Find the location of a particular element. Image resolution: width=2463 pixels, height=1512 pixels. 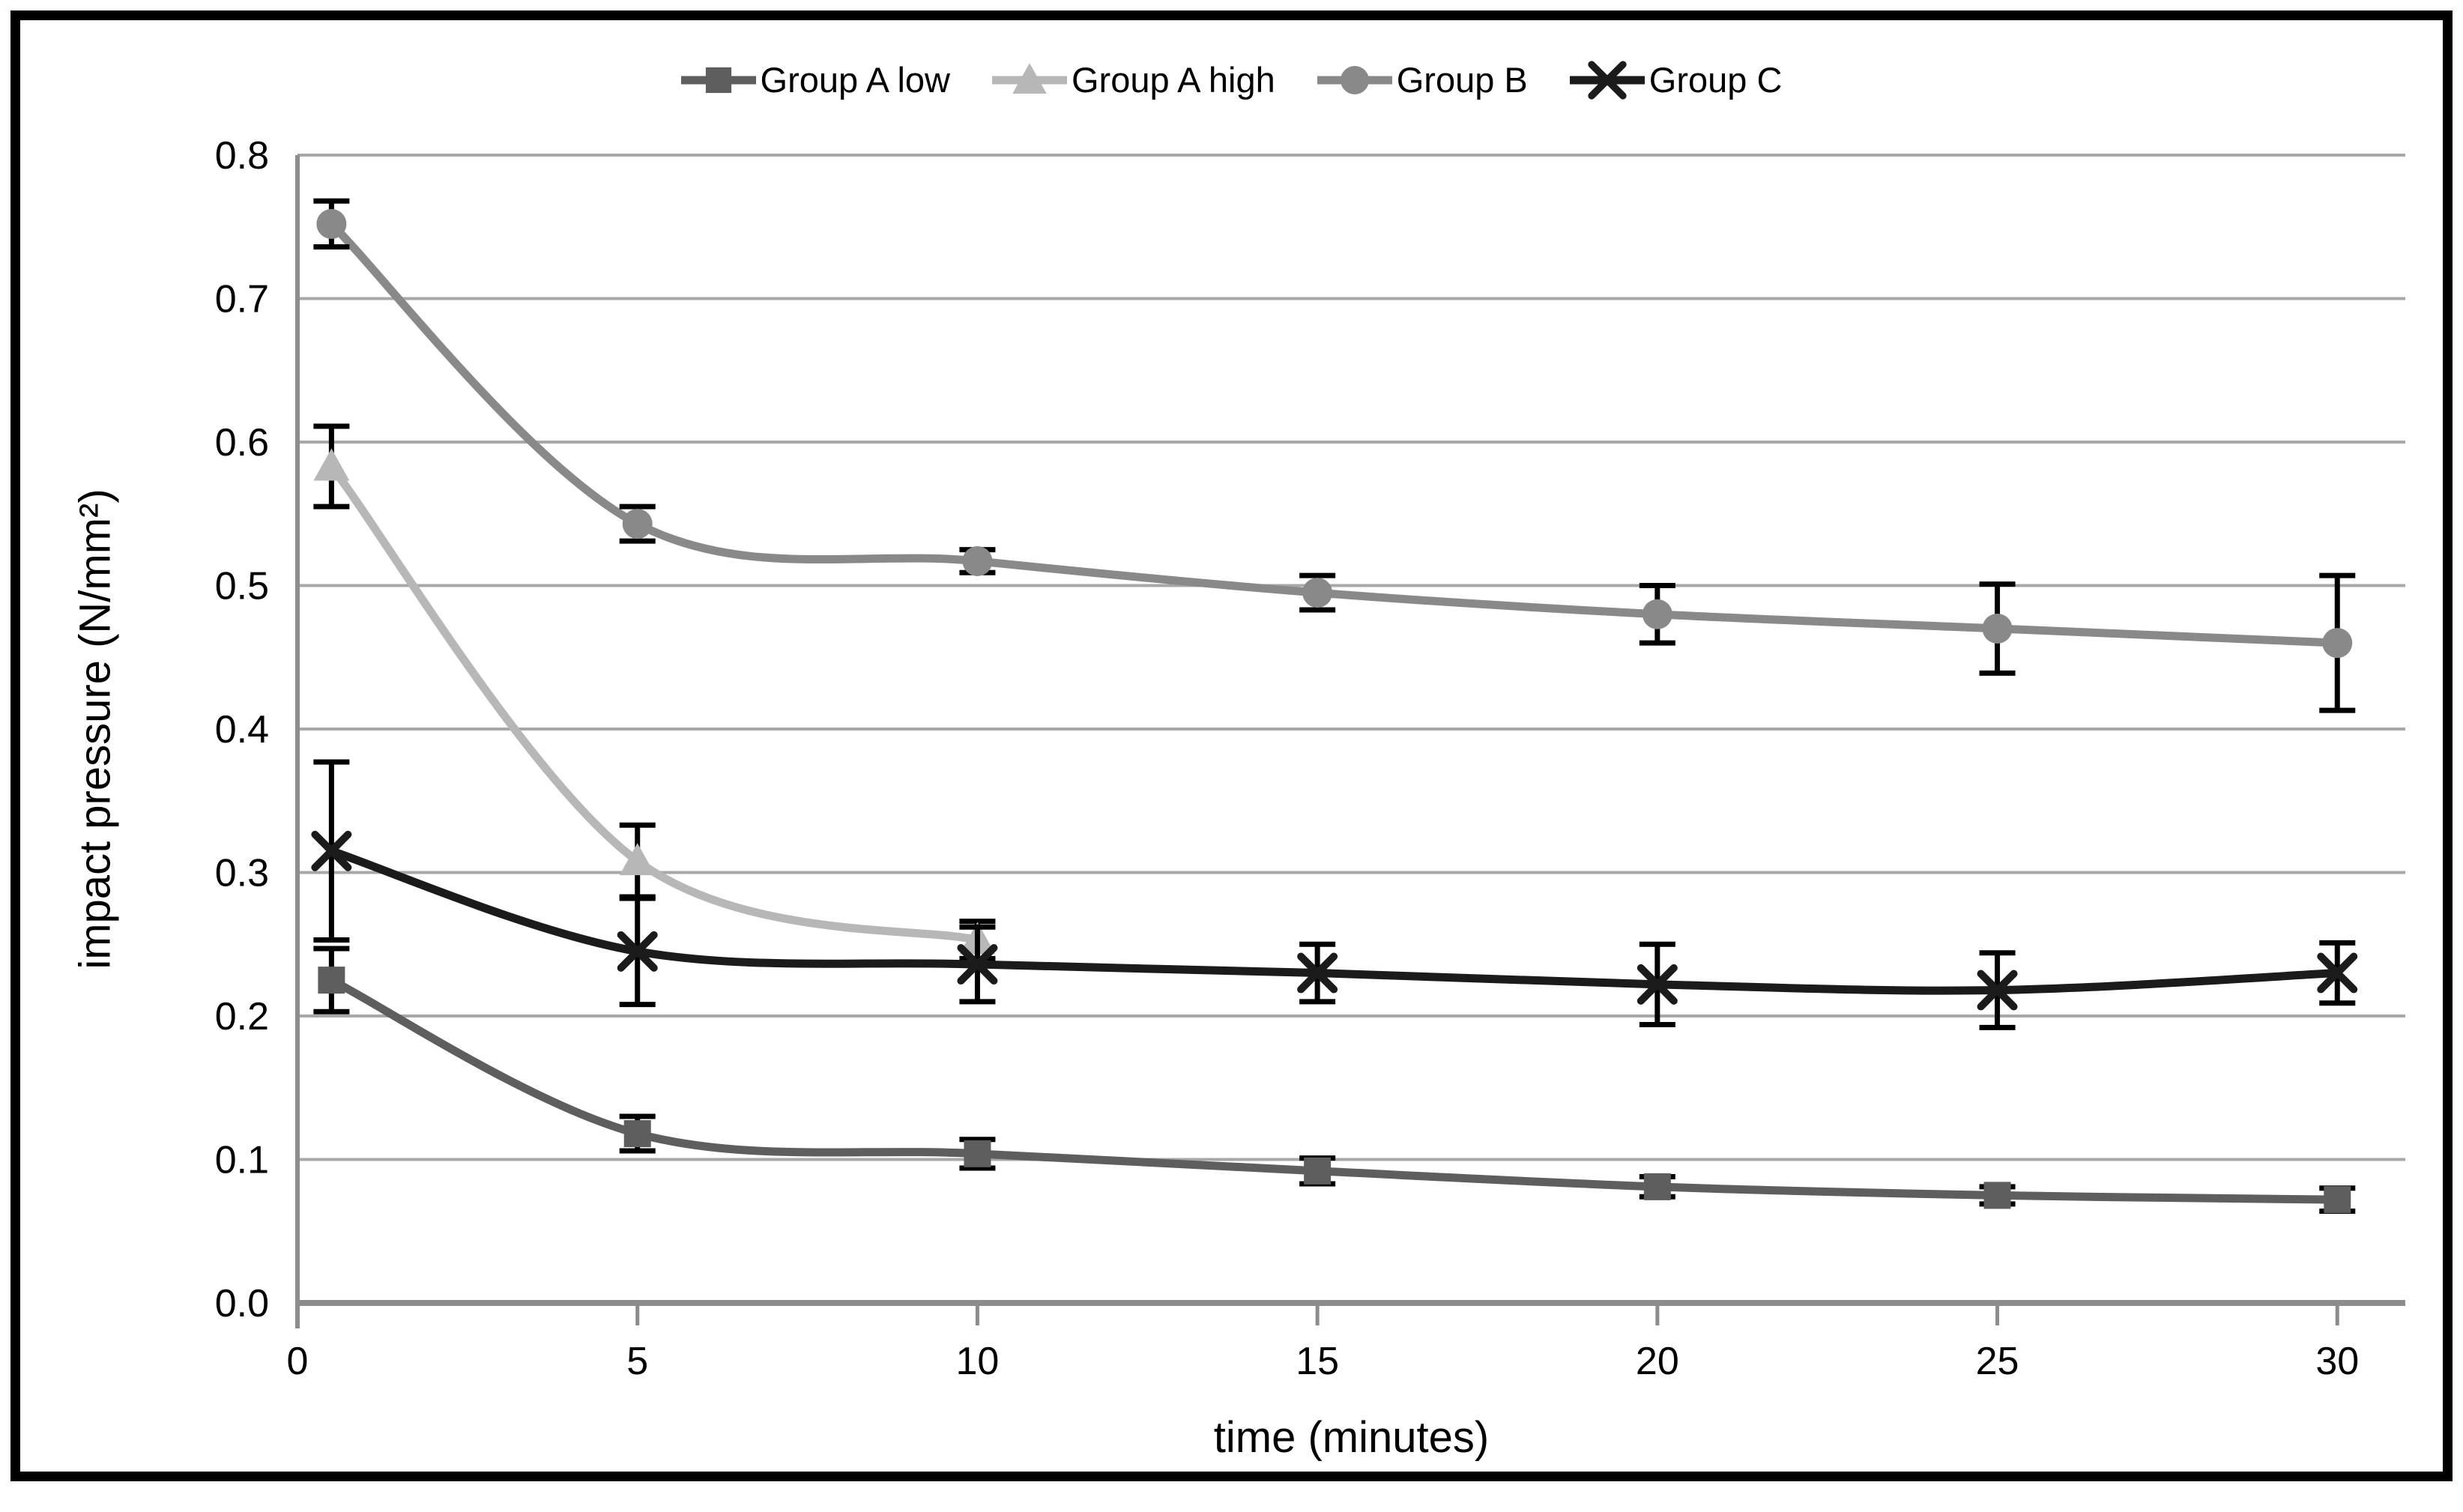

x-tick-label: 10 is located at coordinates (977, 1361).